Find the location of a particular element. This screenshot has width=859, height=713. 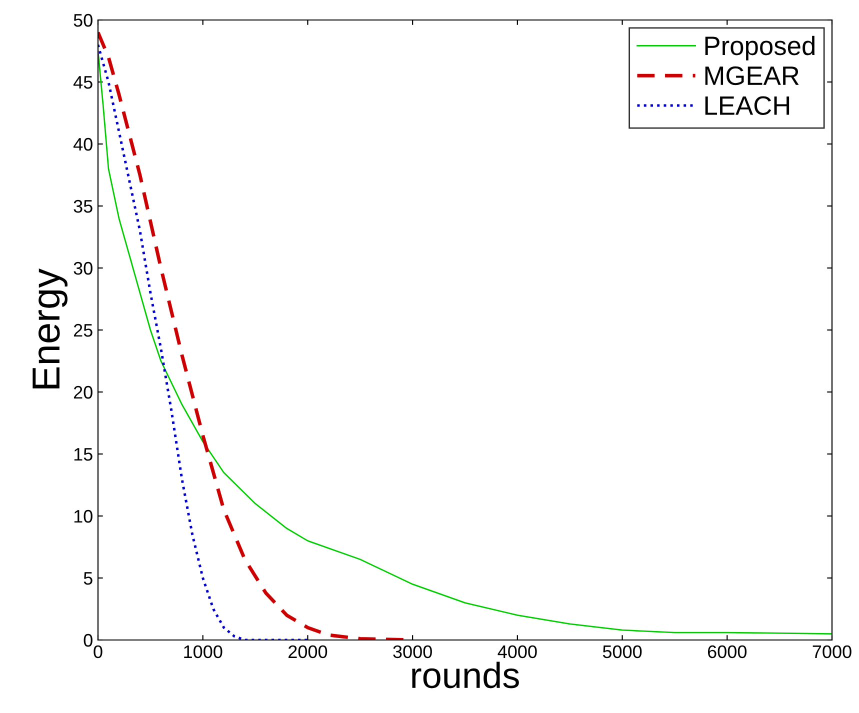

legend-label: LEACH is located at coordinates (747, 105).